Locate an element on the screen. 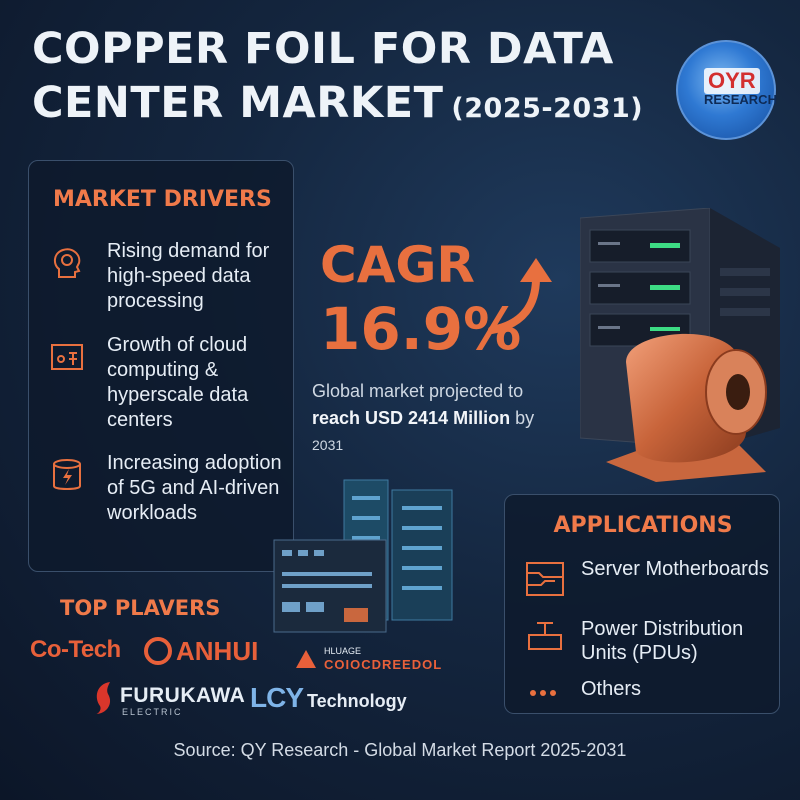 The height and width of the screenshot is (800, 800). player-name: FURUKAWA is located at coordinates (183, 695).